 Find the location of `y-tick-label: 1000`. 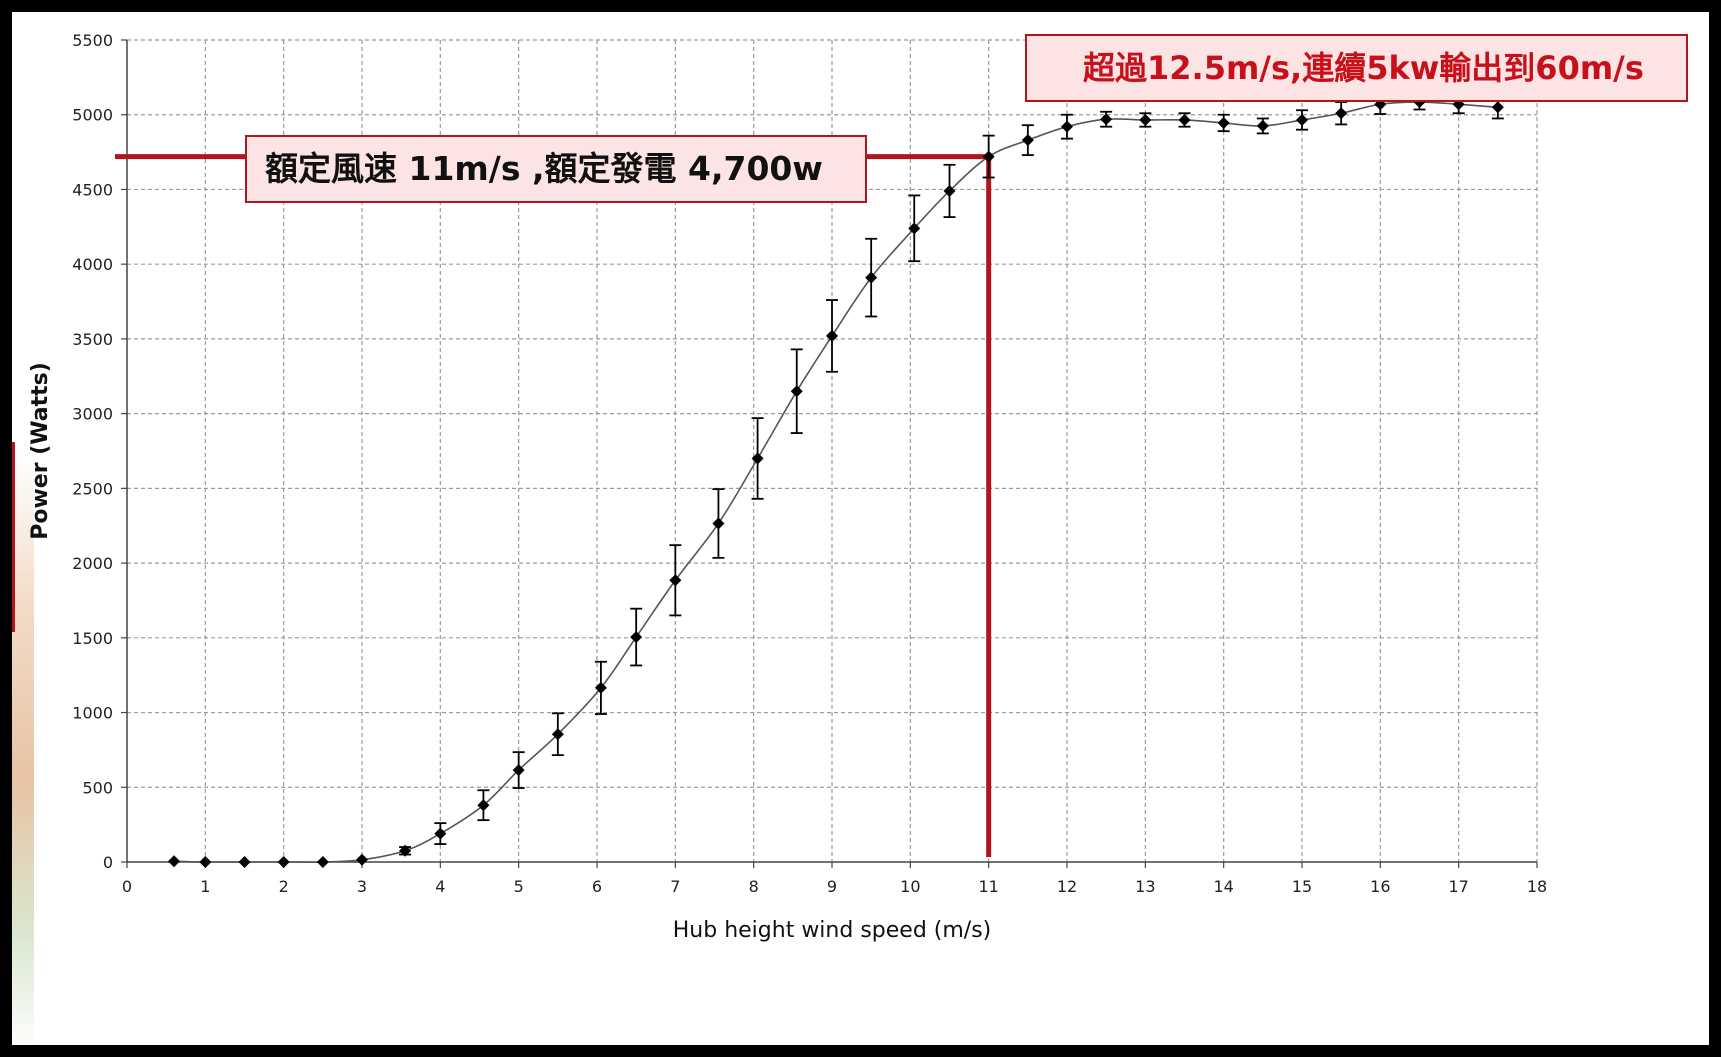

y-tick-label: 1000 is located at coordinates (92, 713).